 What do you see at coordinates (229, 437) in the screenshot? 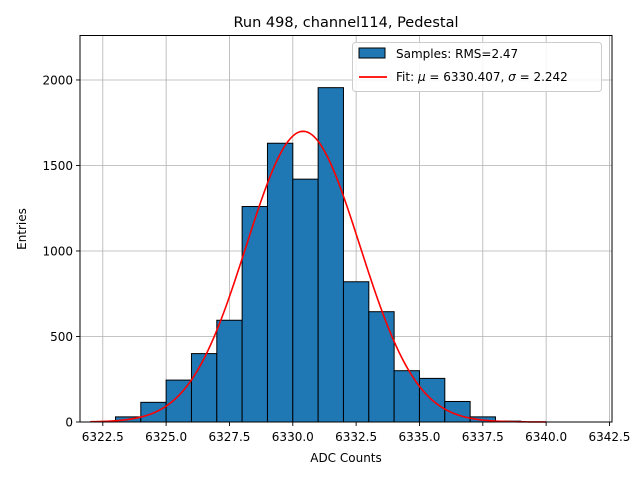
I see `x-tick-label: 6327.5` at bounding box center [229, 437].